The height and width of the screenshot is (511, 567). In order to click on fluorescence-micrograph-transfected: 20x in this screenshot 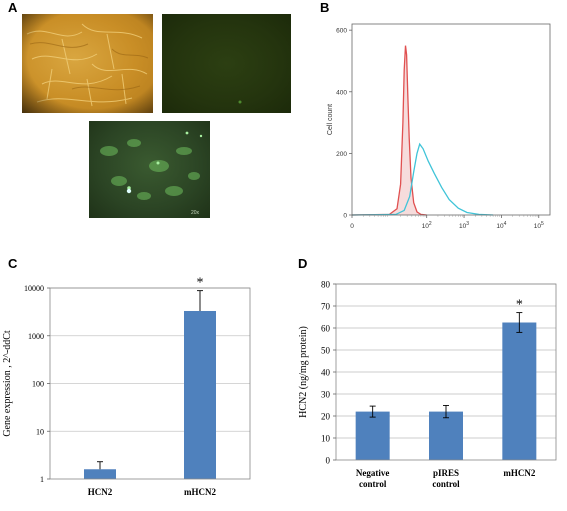, I will do `click(149, 169)`.